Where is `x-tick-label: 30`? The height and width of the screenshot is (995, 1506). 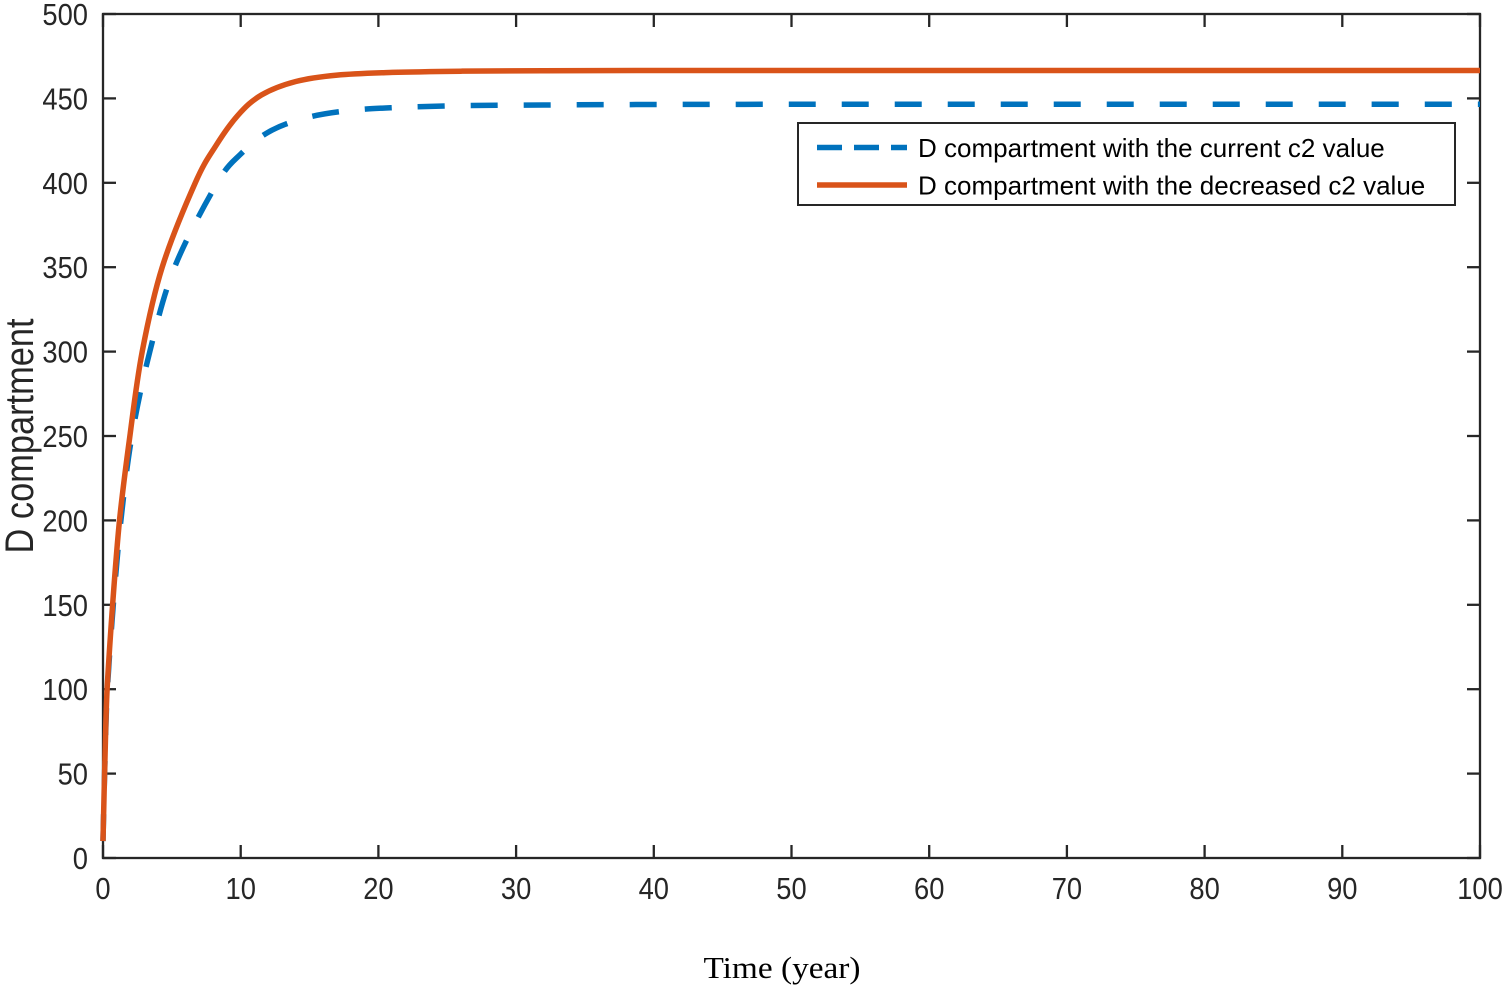 x-tick-label: 30 is located at coordinates (516, 888).